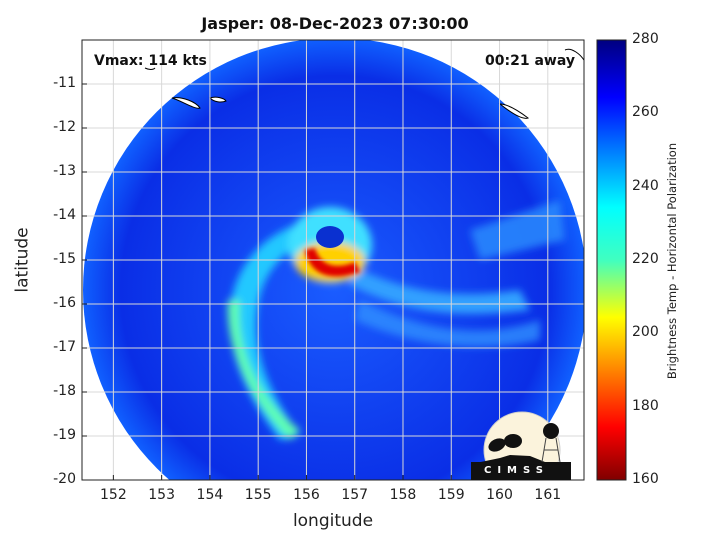 The height and width of the screenshot is (540, 720). Describe the element at coordinates (150, 61) in the screenshot. I see `vmax-label: Vmax: 114 kts` at that location.